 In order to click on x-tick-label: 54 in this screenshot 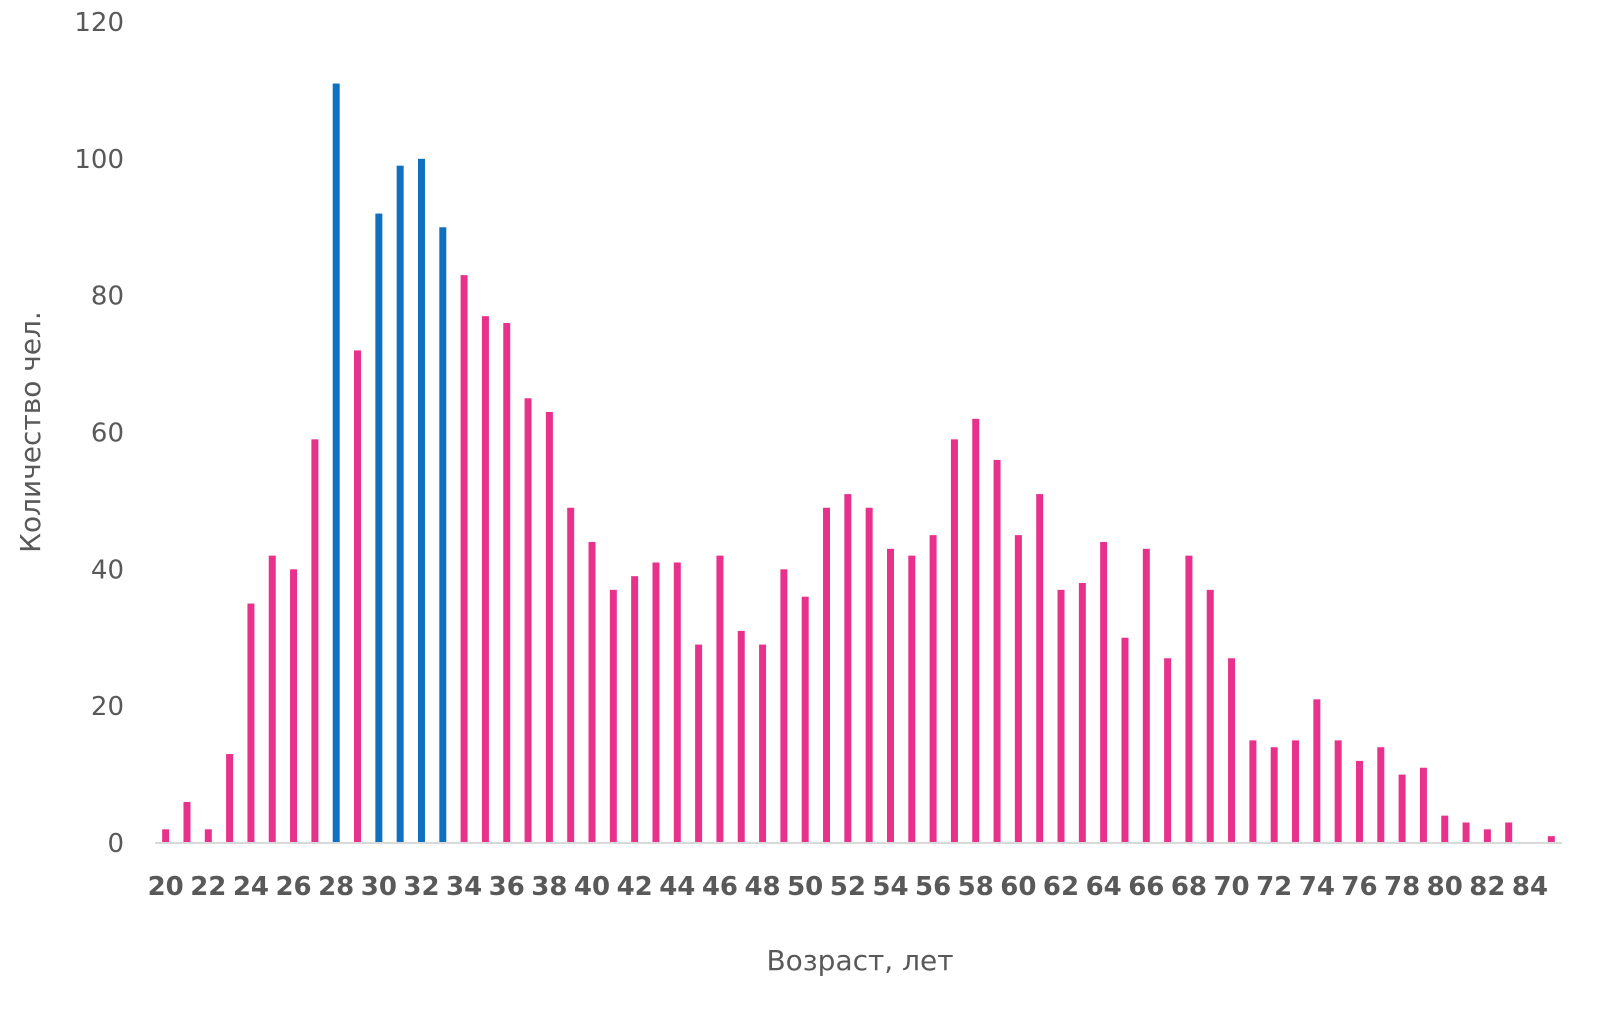, I will do `click(890, 887)`.